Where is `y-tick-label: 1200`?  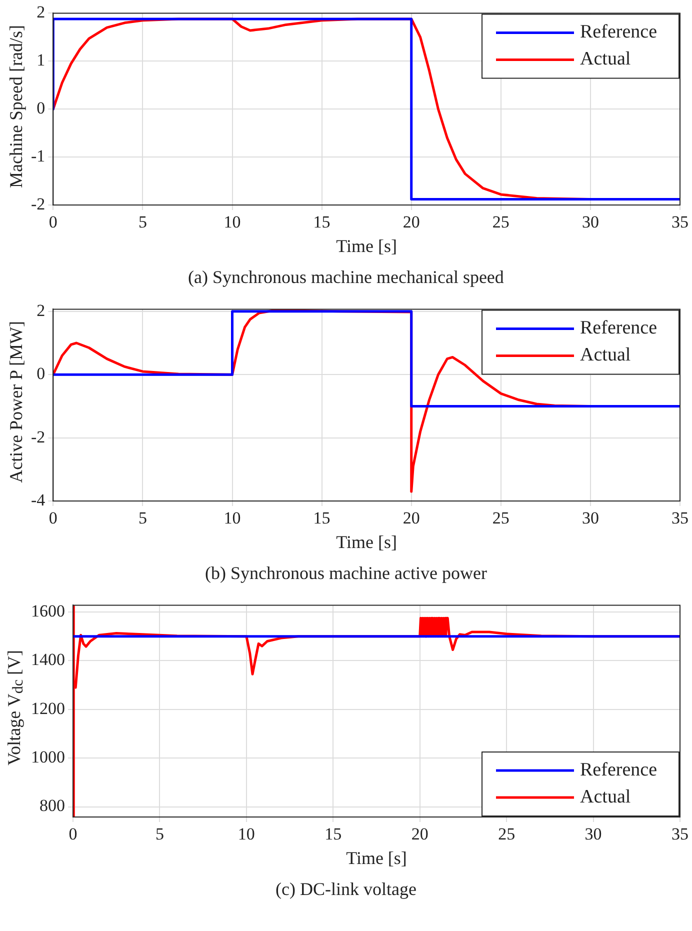 y-tick-label: 1200 is located at coordinates (48, 708).